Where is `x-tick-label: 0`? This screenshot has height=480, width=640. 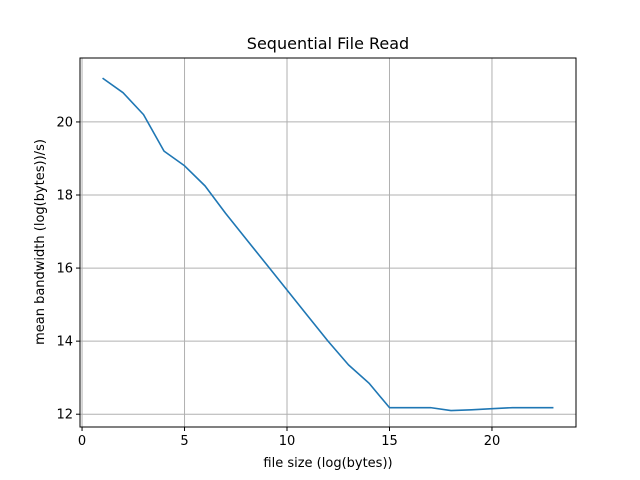
x-tick-label: 0 is located at coordinates (82, 441).